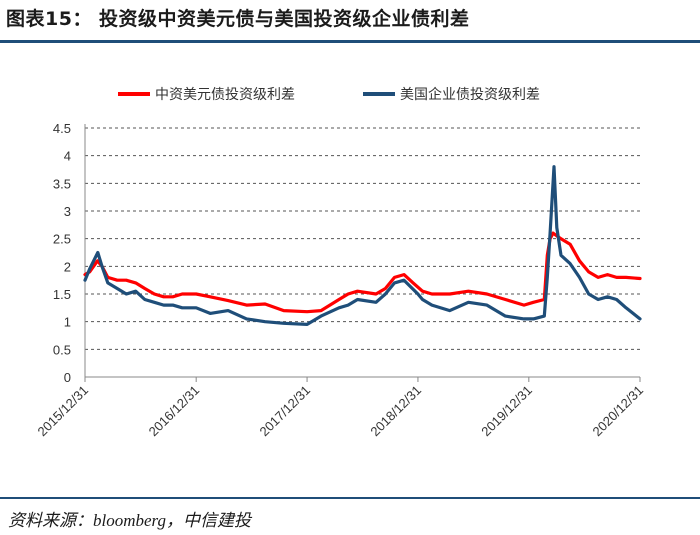  I want to click on x-tick-label: 2019/12/31, so click(506, 411).